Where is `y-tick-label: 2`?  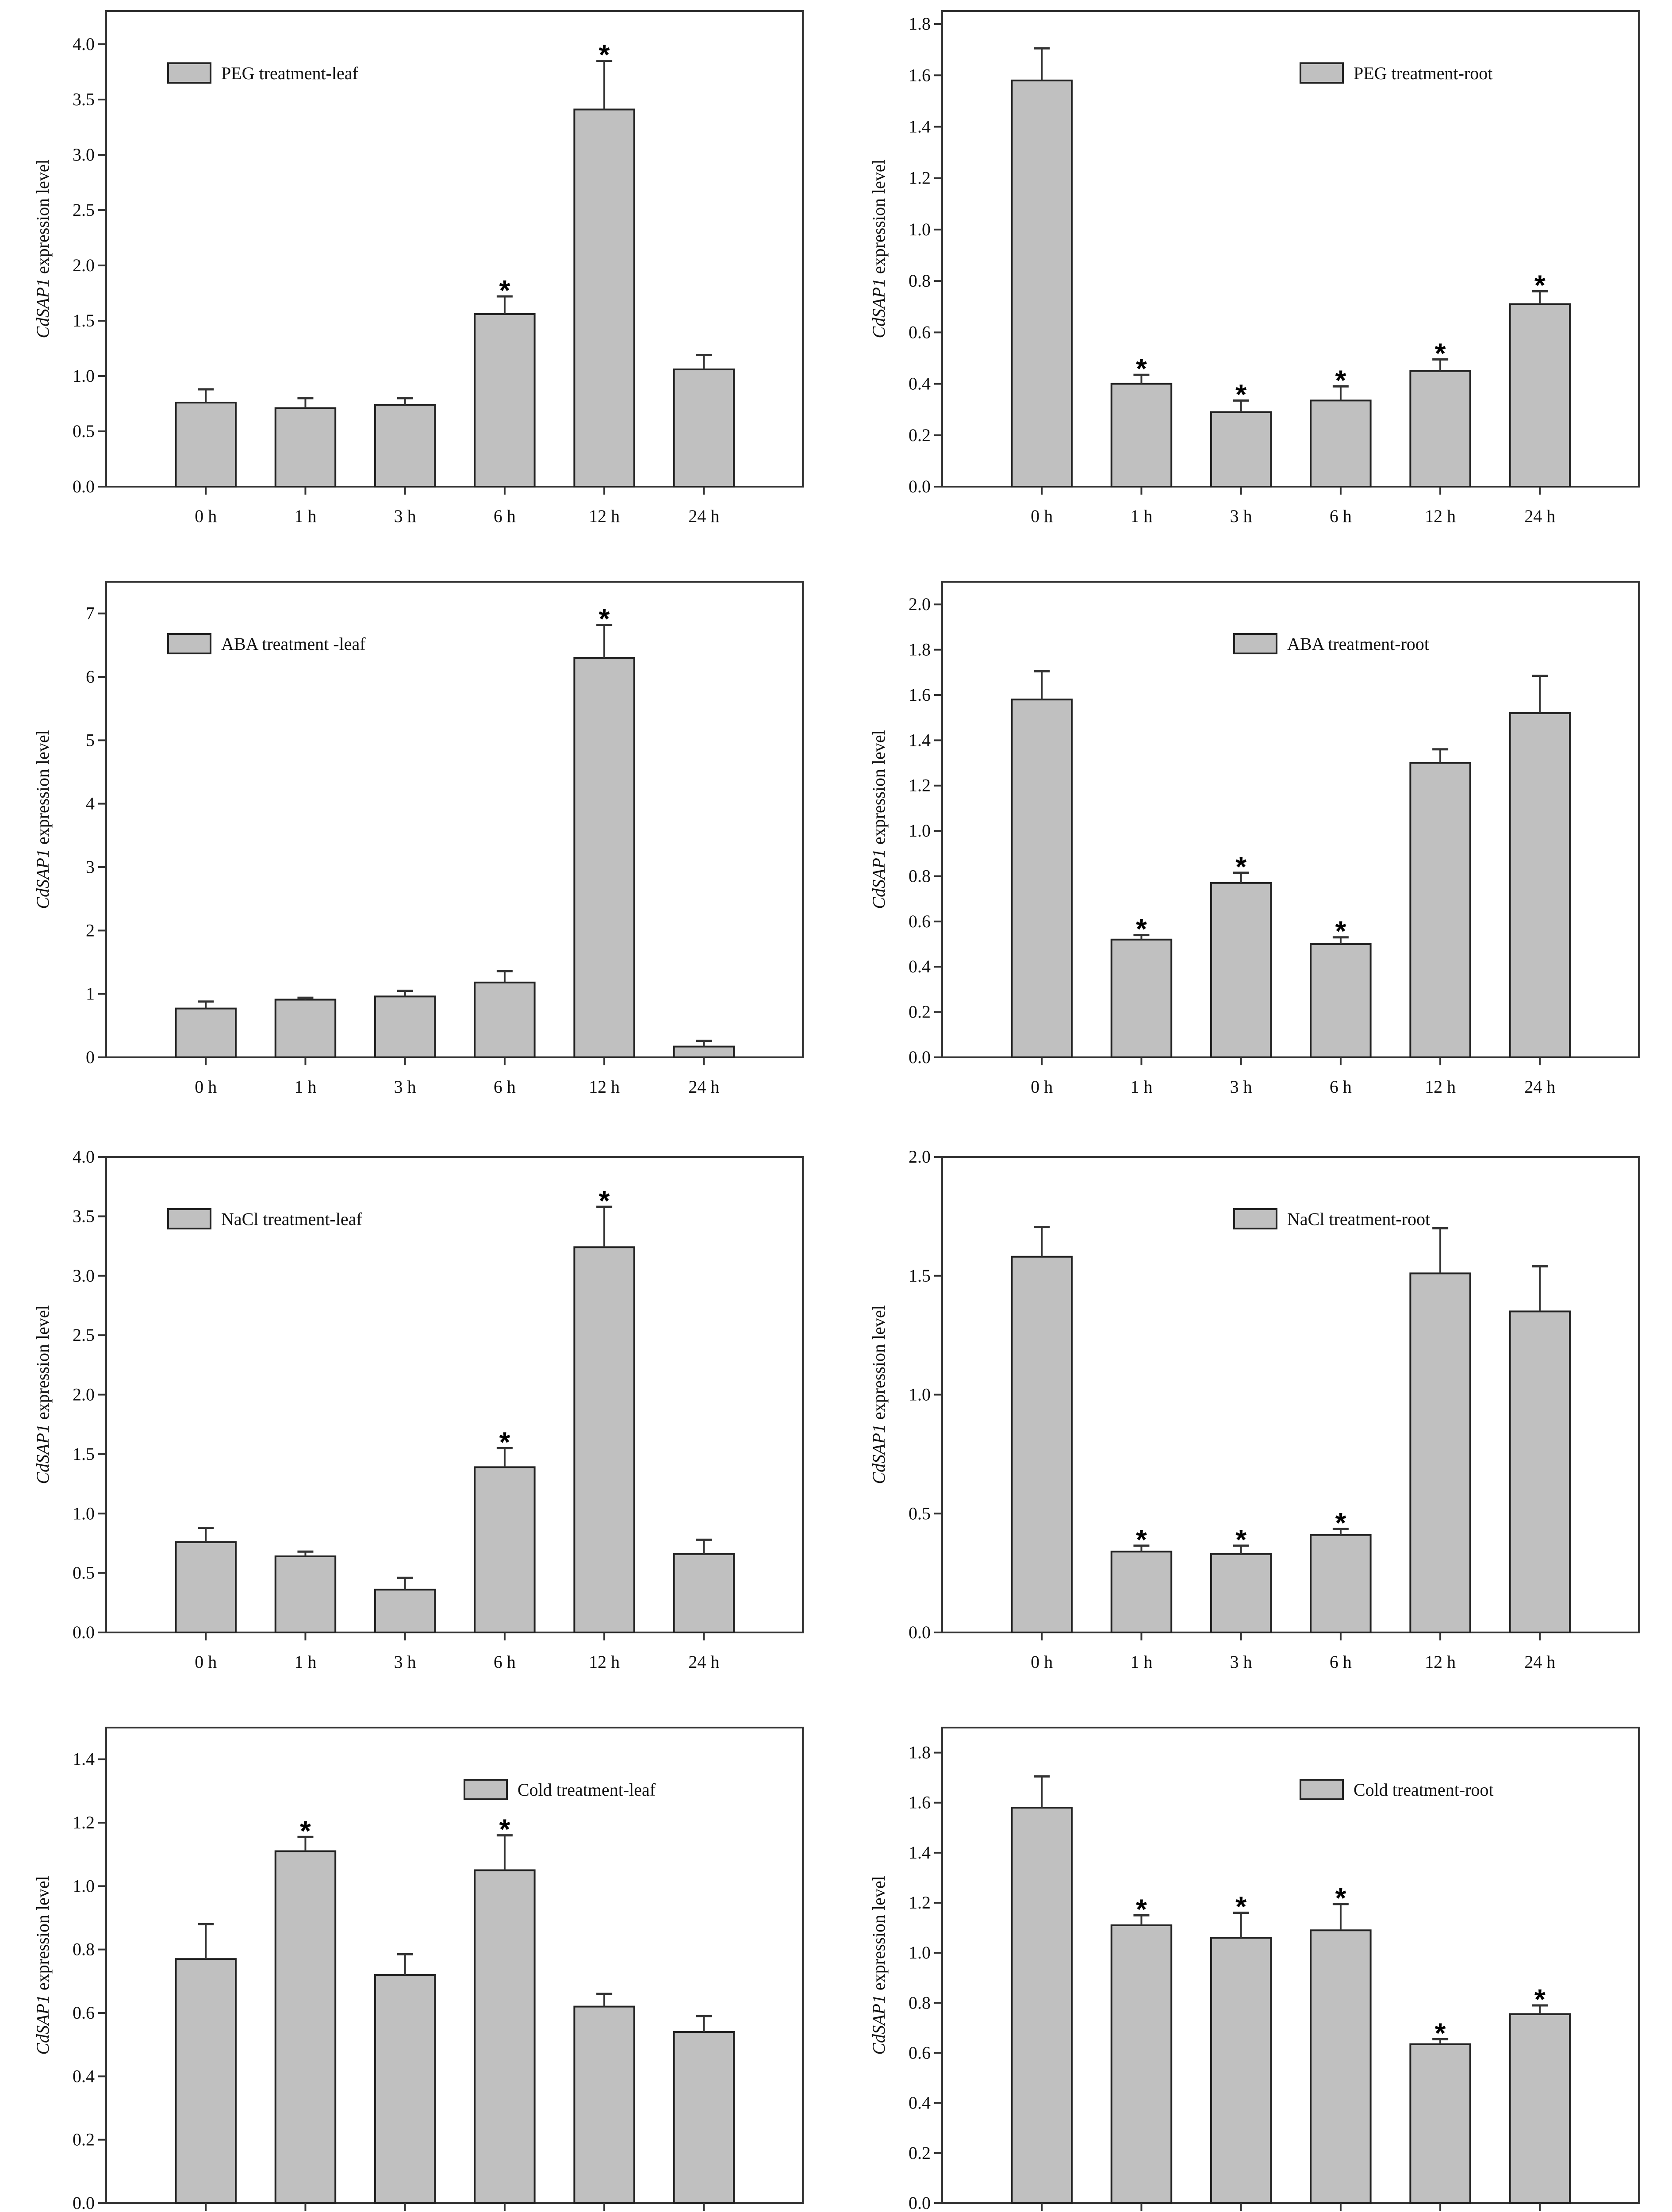 y-tick-label: 2 is located at coordinates (90, 930).